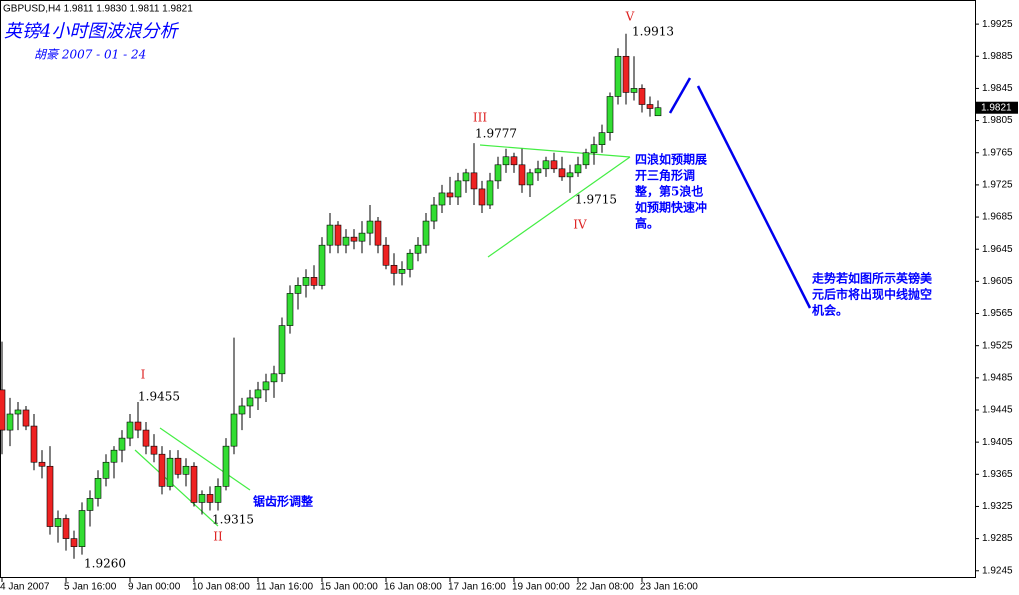 This screenshot has height=595, width=1019. I want to click on x-tick-label: 15 Jan 00:00, so click(349, 587).